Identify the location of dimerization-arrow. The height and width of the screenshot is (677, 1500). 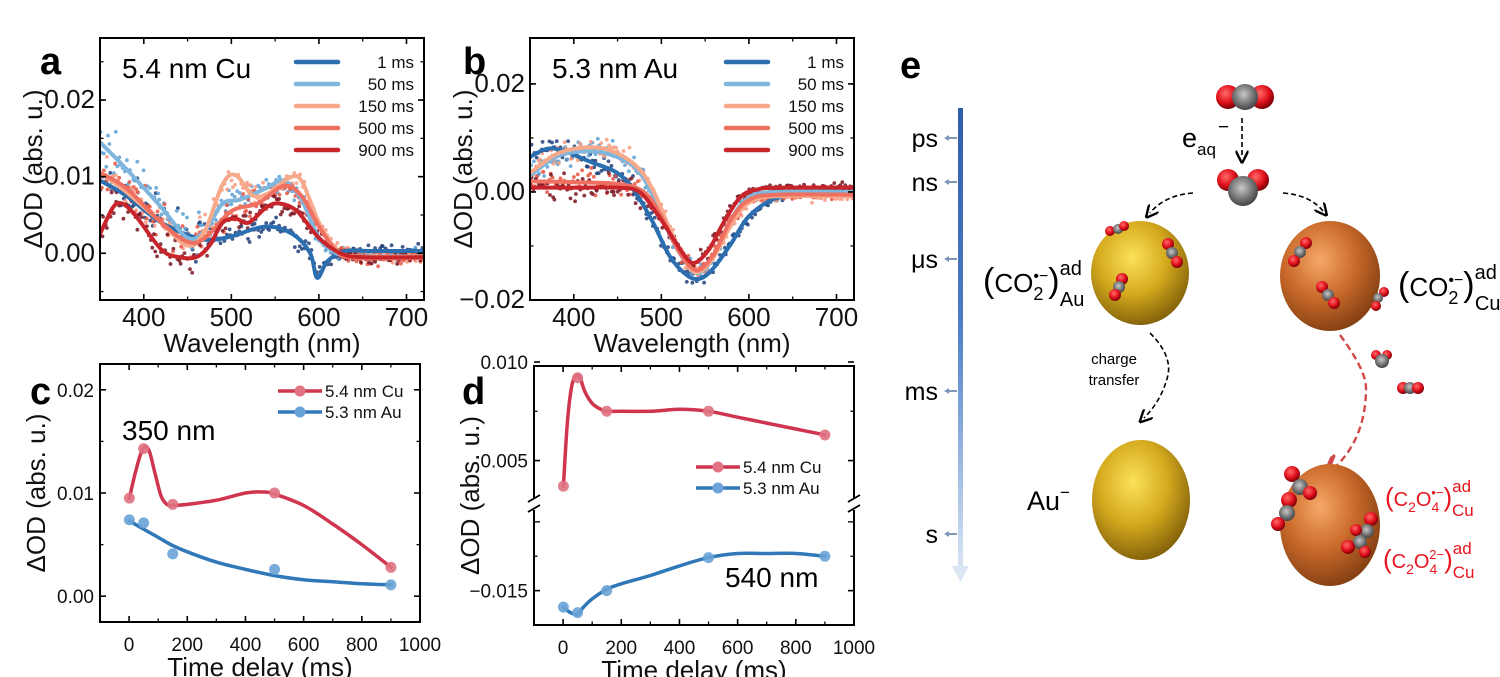
(1350, 402).